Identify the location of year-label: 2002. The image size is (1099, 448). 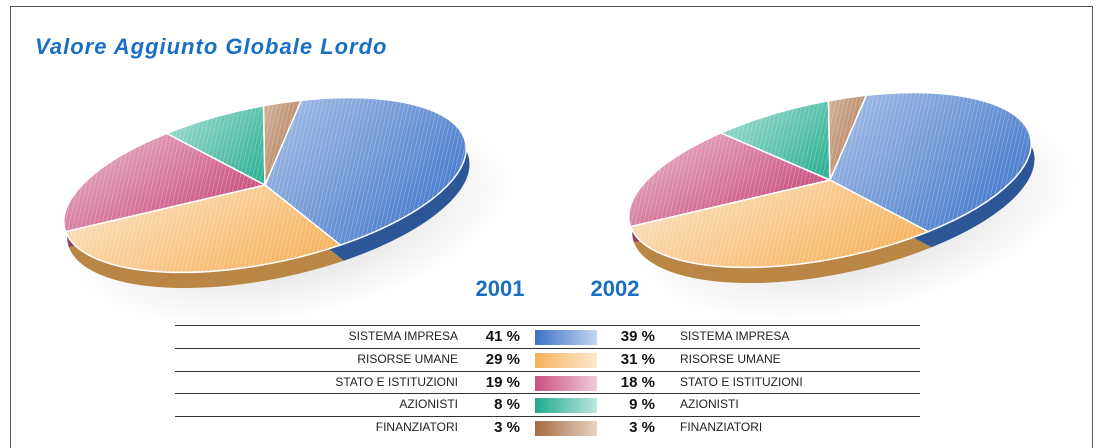
(615, 288).